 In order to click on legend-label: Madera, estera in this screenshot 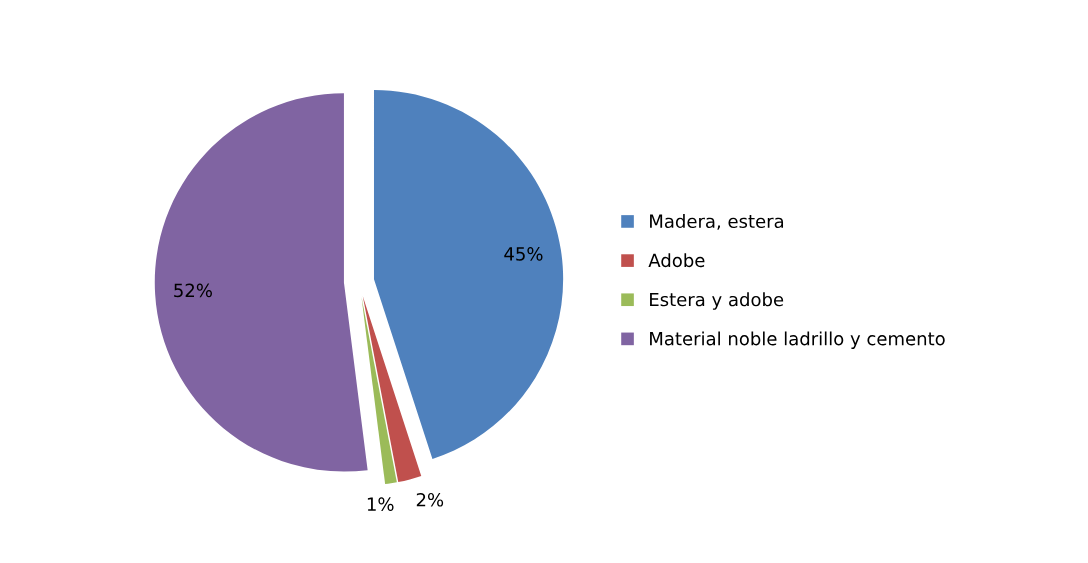, I will do `click(717, 222)`.